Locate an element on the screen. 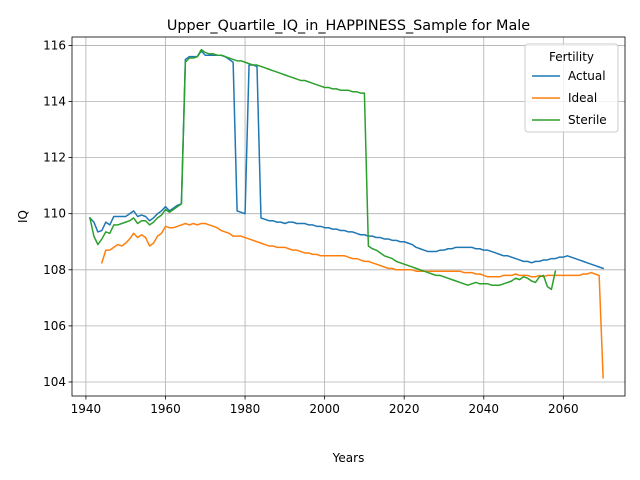 The image size is (640, 480). y-axis-label: IQ is located at coordinates (23, 216).